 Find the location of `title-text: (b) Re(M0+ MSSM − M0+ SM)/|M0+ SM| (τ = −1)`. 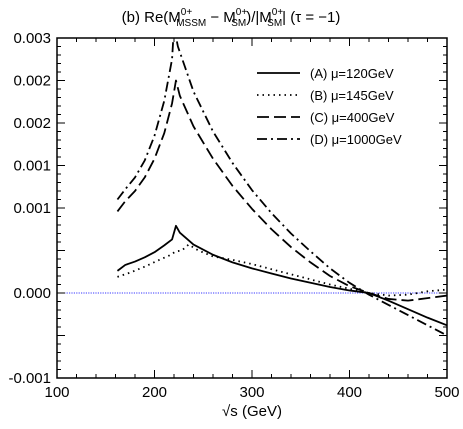

title-text: (b) Re(M0+ MSSM − M0+ SM)/|M0+ SM| (τ = −1) is located at coordinates (231, 18).